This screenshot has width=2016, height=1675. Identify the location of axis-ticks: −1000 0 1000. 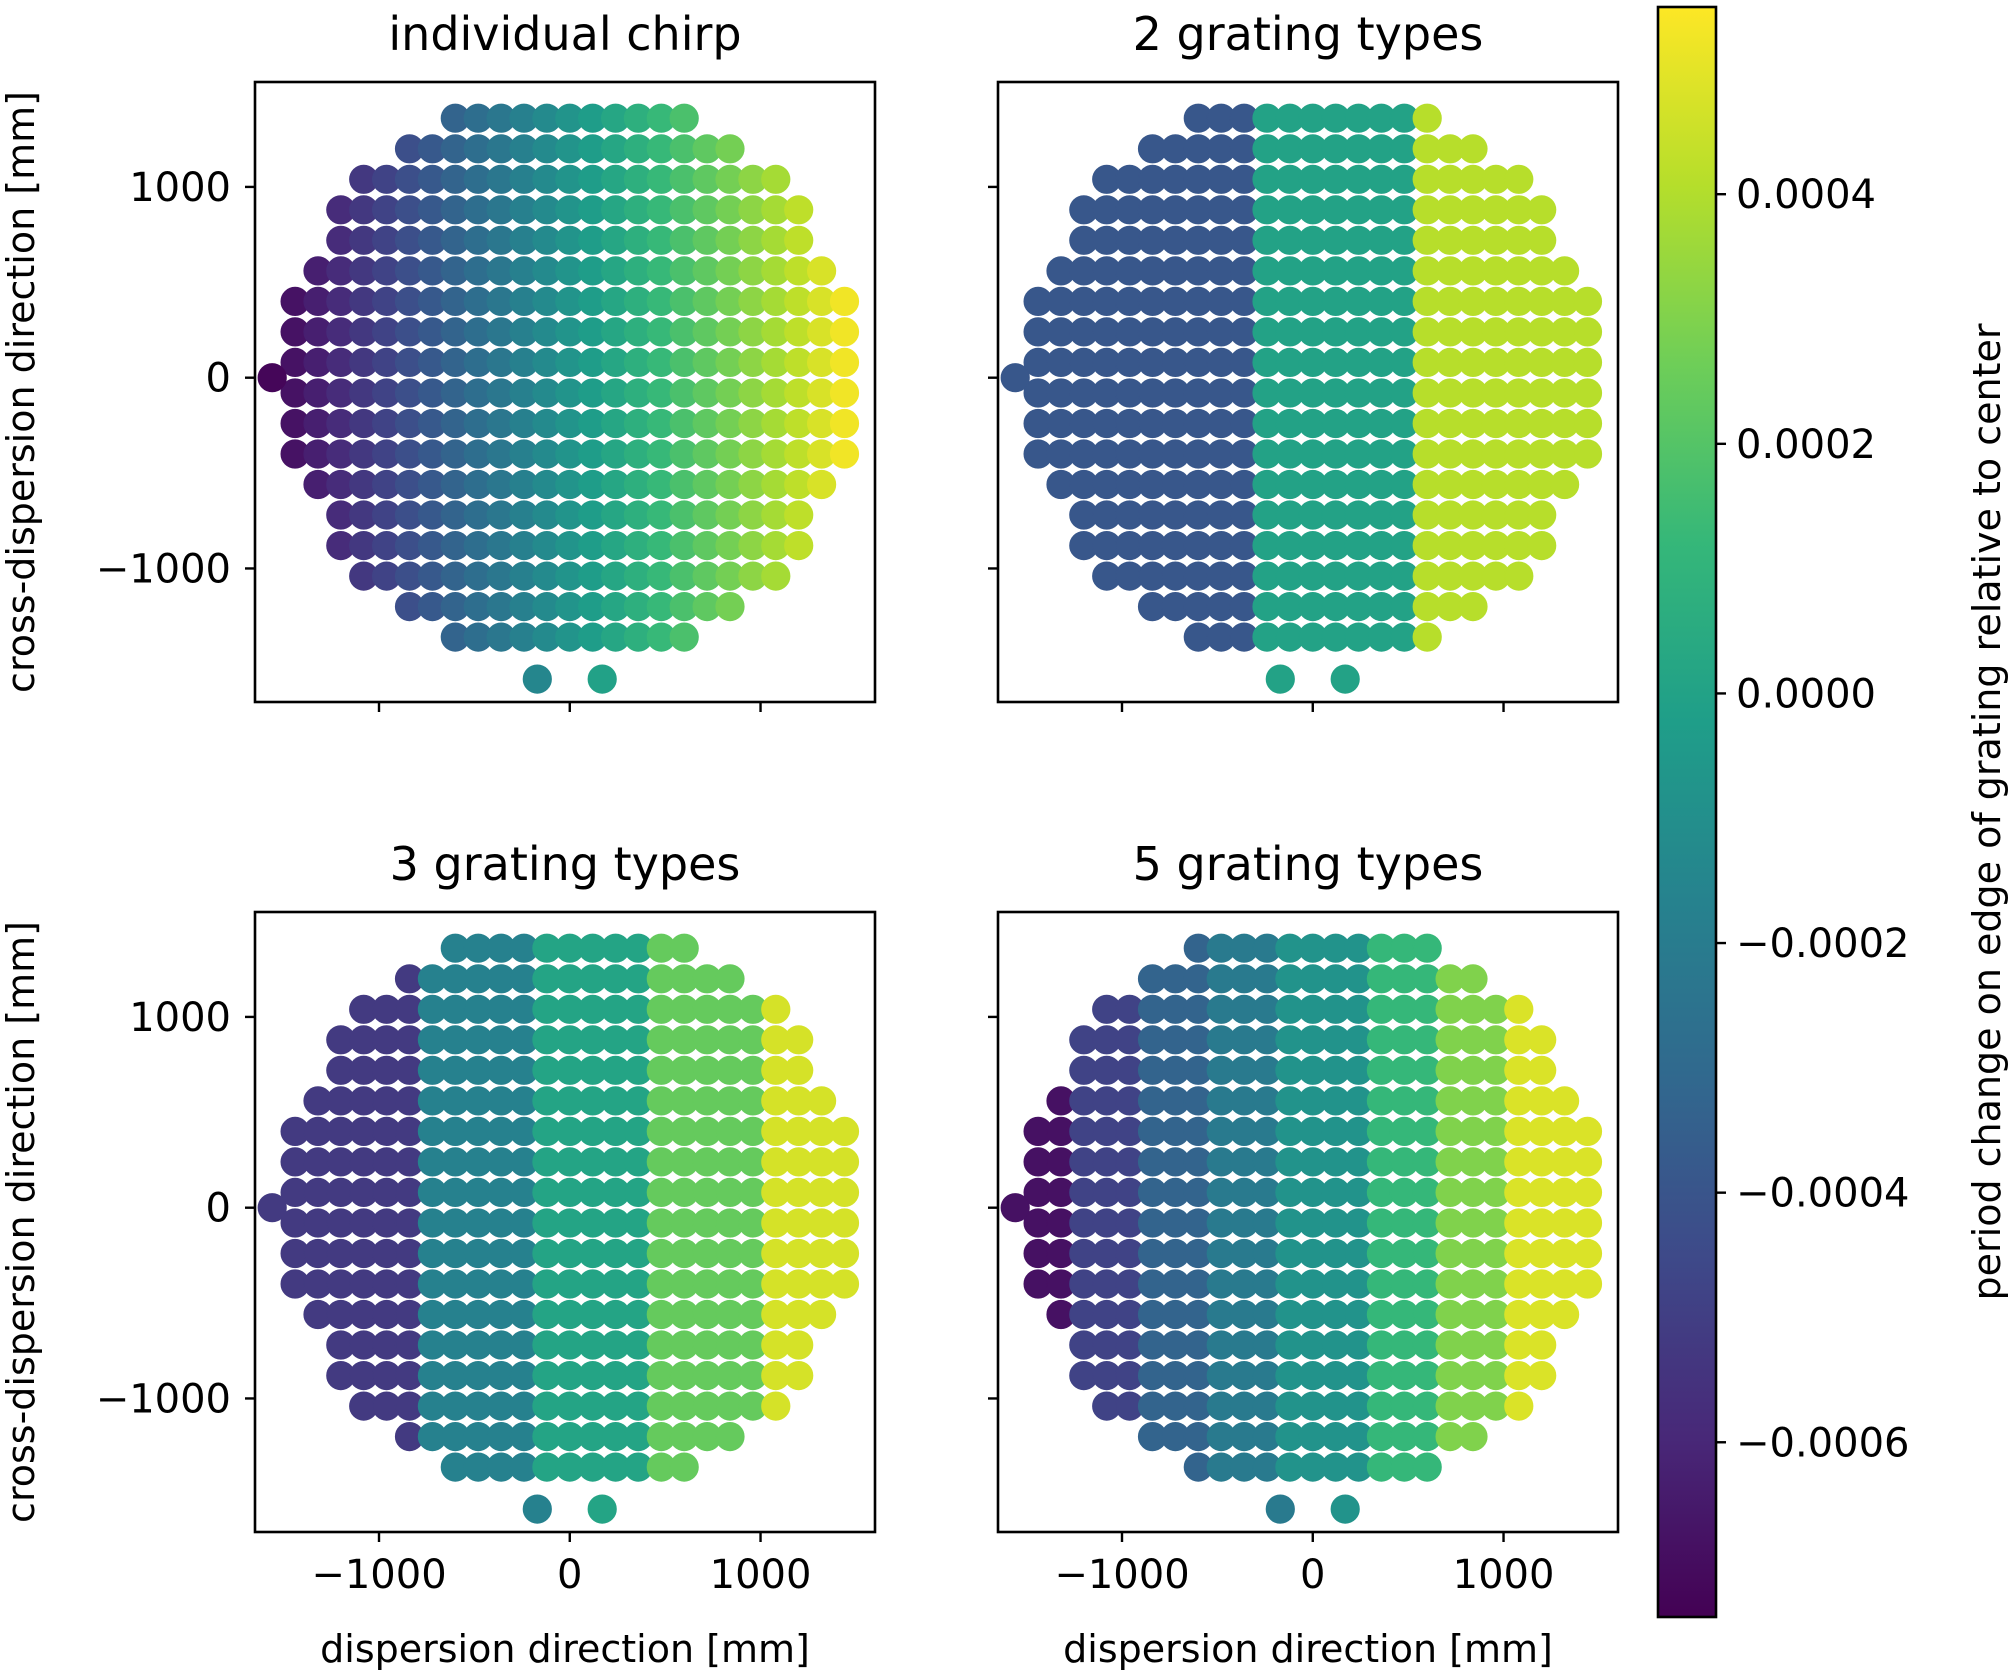
(1271, 1306).